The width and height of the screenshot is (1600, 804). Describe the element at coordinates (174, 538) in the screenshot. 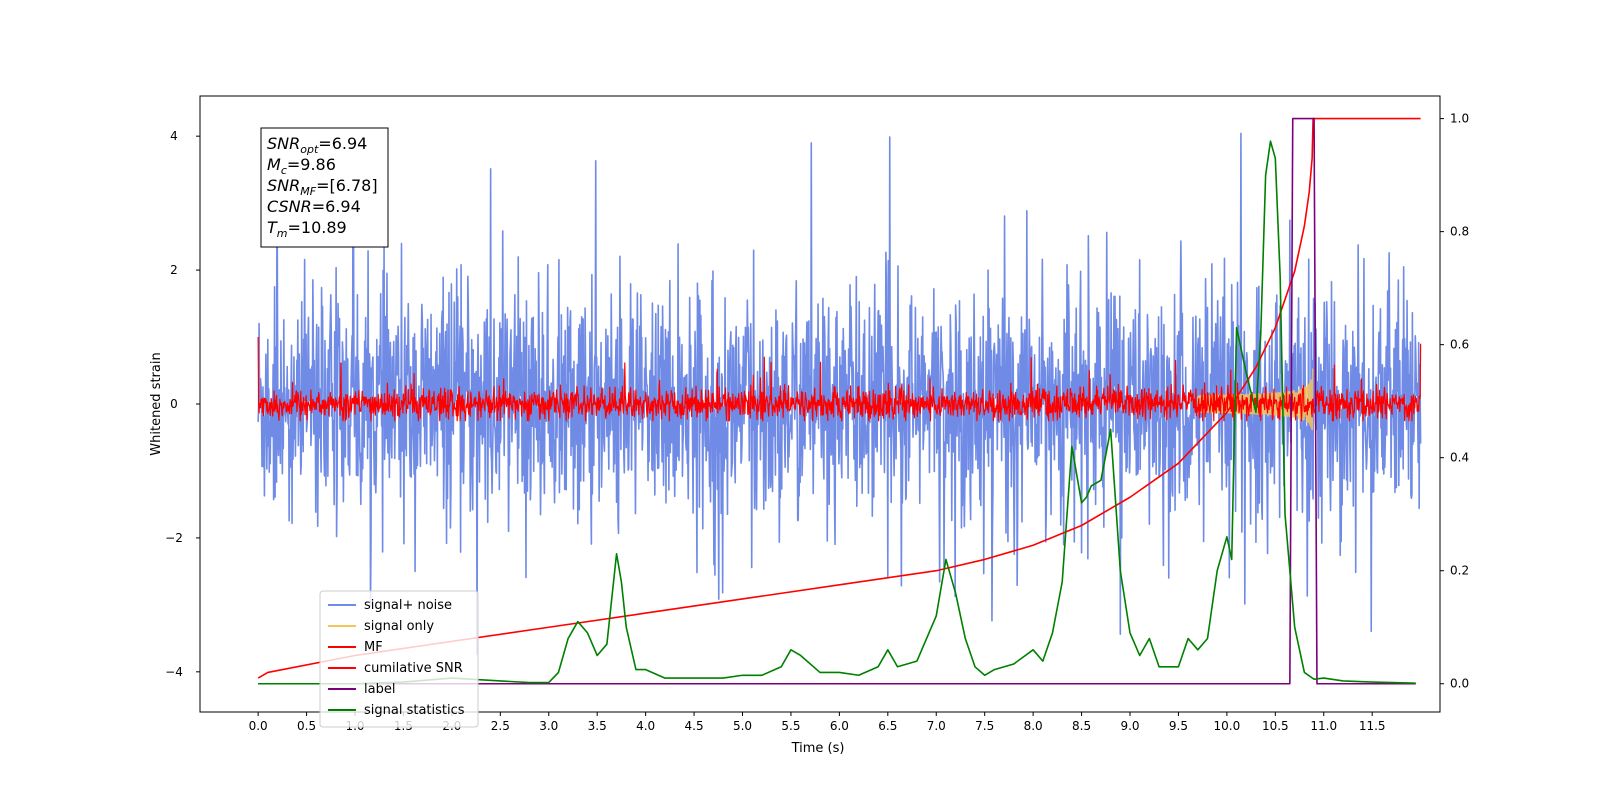

I see `y-left-tick-label: −2` at that location.